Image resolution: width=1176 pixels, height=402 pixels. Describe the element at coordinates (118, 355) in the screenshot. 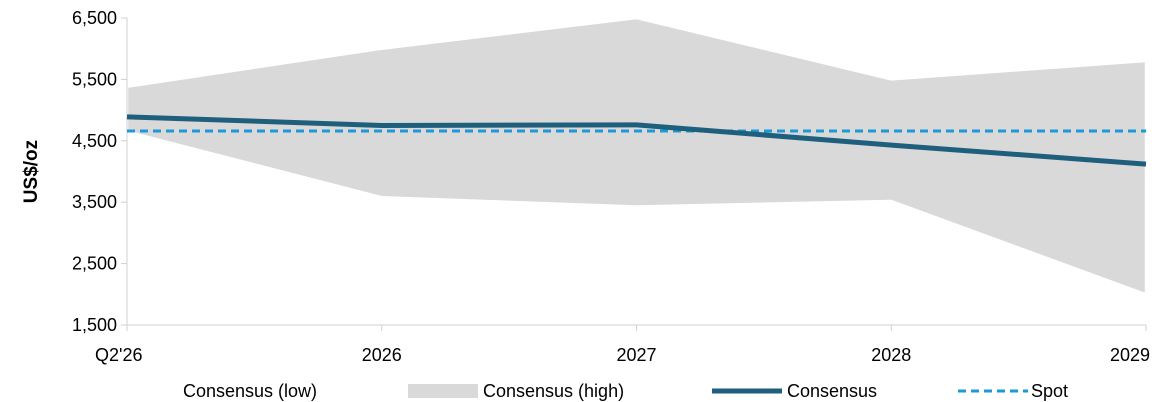

I see `x-tick-label: Q2'26` at that location.